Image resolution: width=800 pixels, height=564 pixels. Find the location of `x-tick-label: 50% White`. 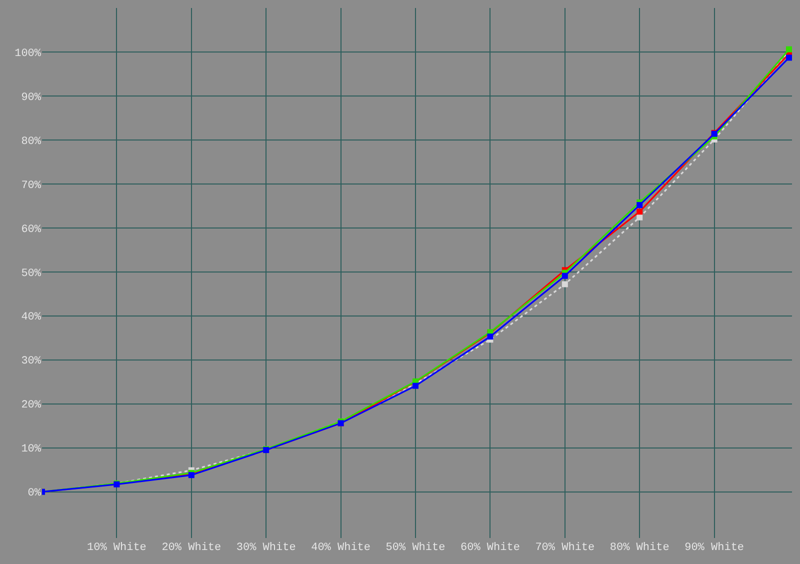

x-tick-label: 50% White is located at coordinates (416, 548).